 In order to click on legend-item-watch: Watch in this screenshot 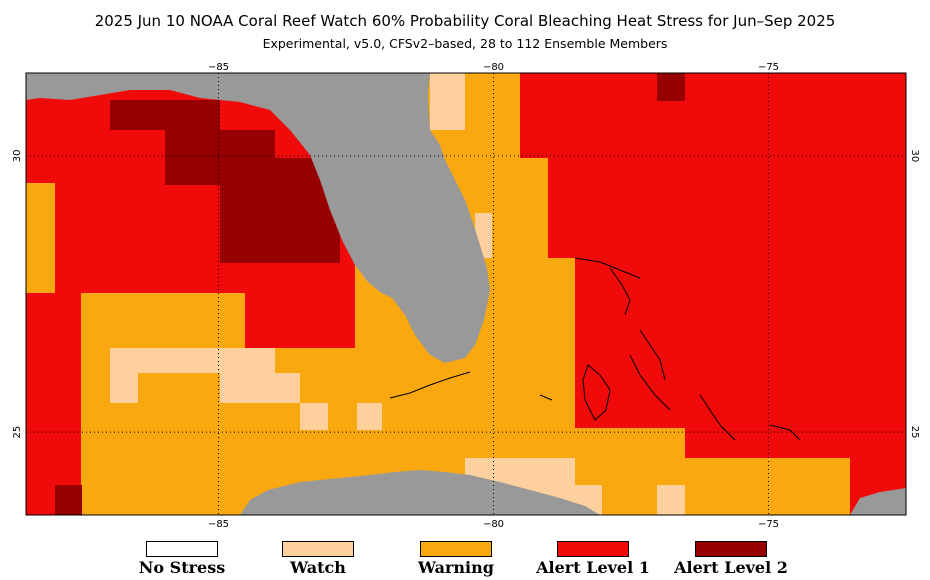, I will do `click(318, 559)`.